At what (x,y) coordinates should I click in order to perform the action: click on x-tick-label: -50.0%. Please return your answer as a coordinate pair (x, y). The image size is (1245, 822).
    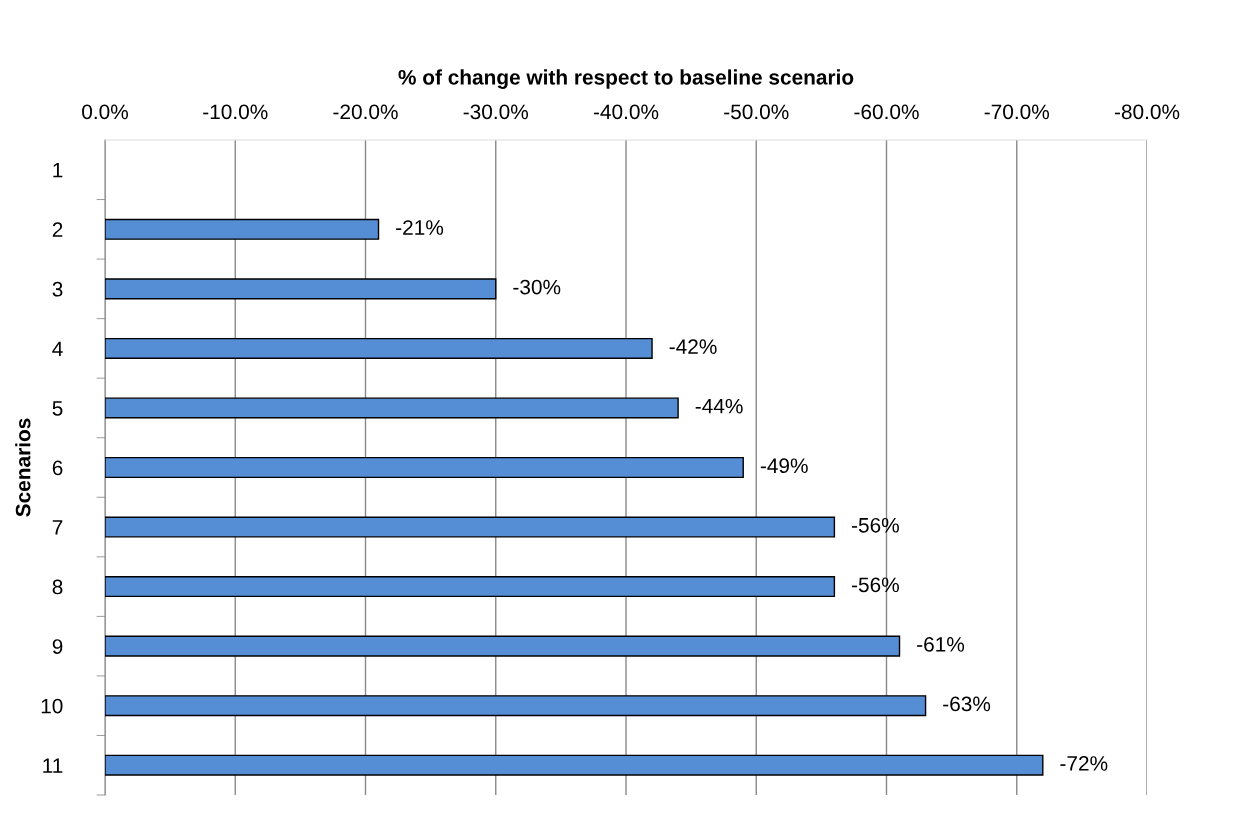
    Looking at the image, I should click on (756, 112).